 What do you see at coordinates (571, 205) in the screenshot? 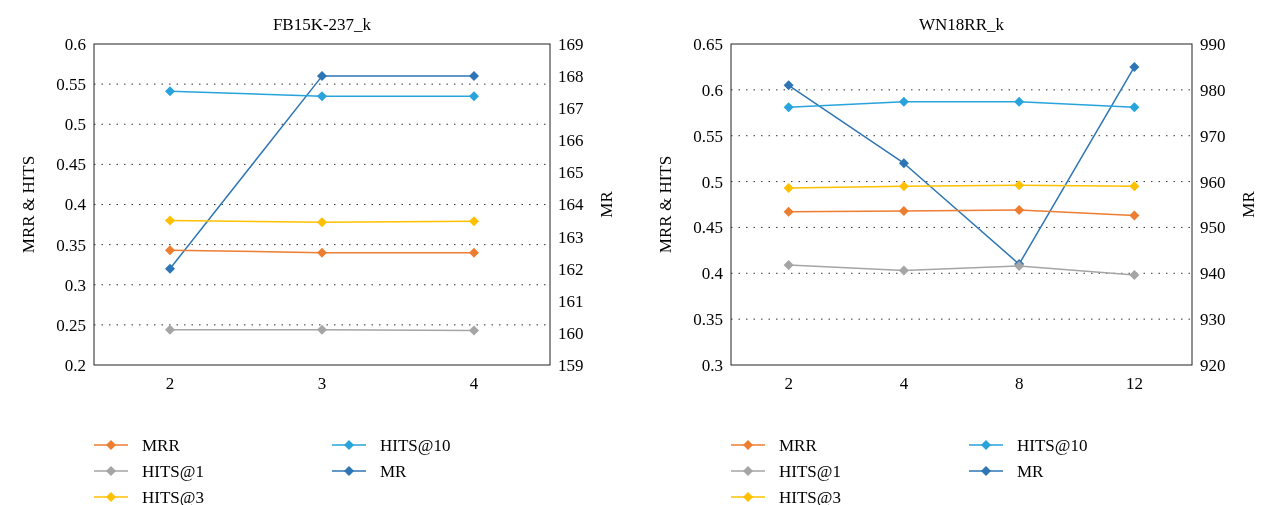
I see `y2-tick-label: 164` at bounding box center [571, 205].